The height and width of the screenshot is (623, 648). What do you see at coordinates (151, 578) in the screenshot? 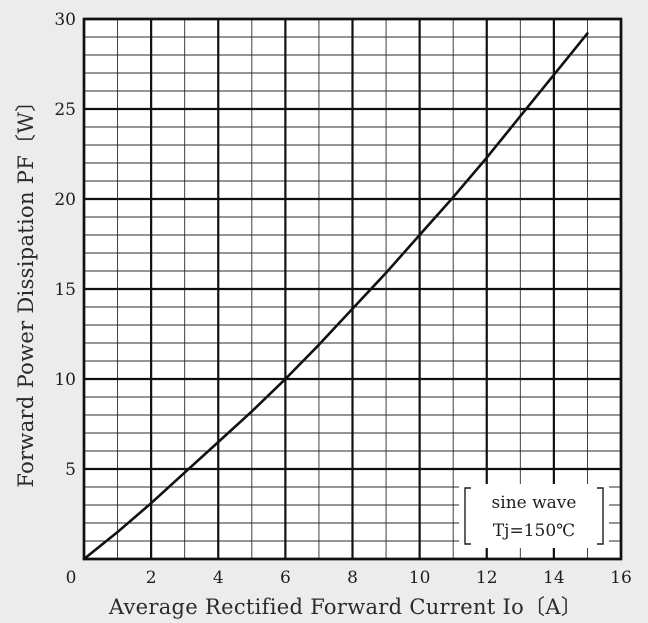
I see `x-tick-label: 2` at bounding box center [151, 578].